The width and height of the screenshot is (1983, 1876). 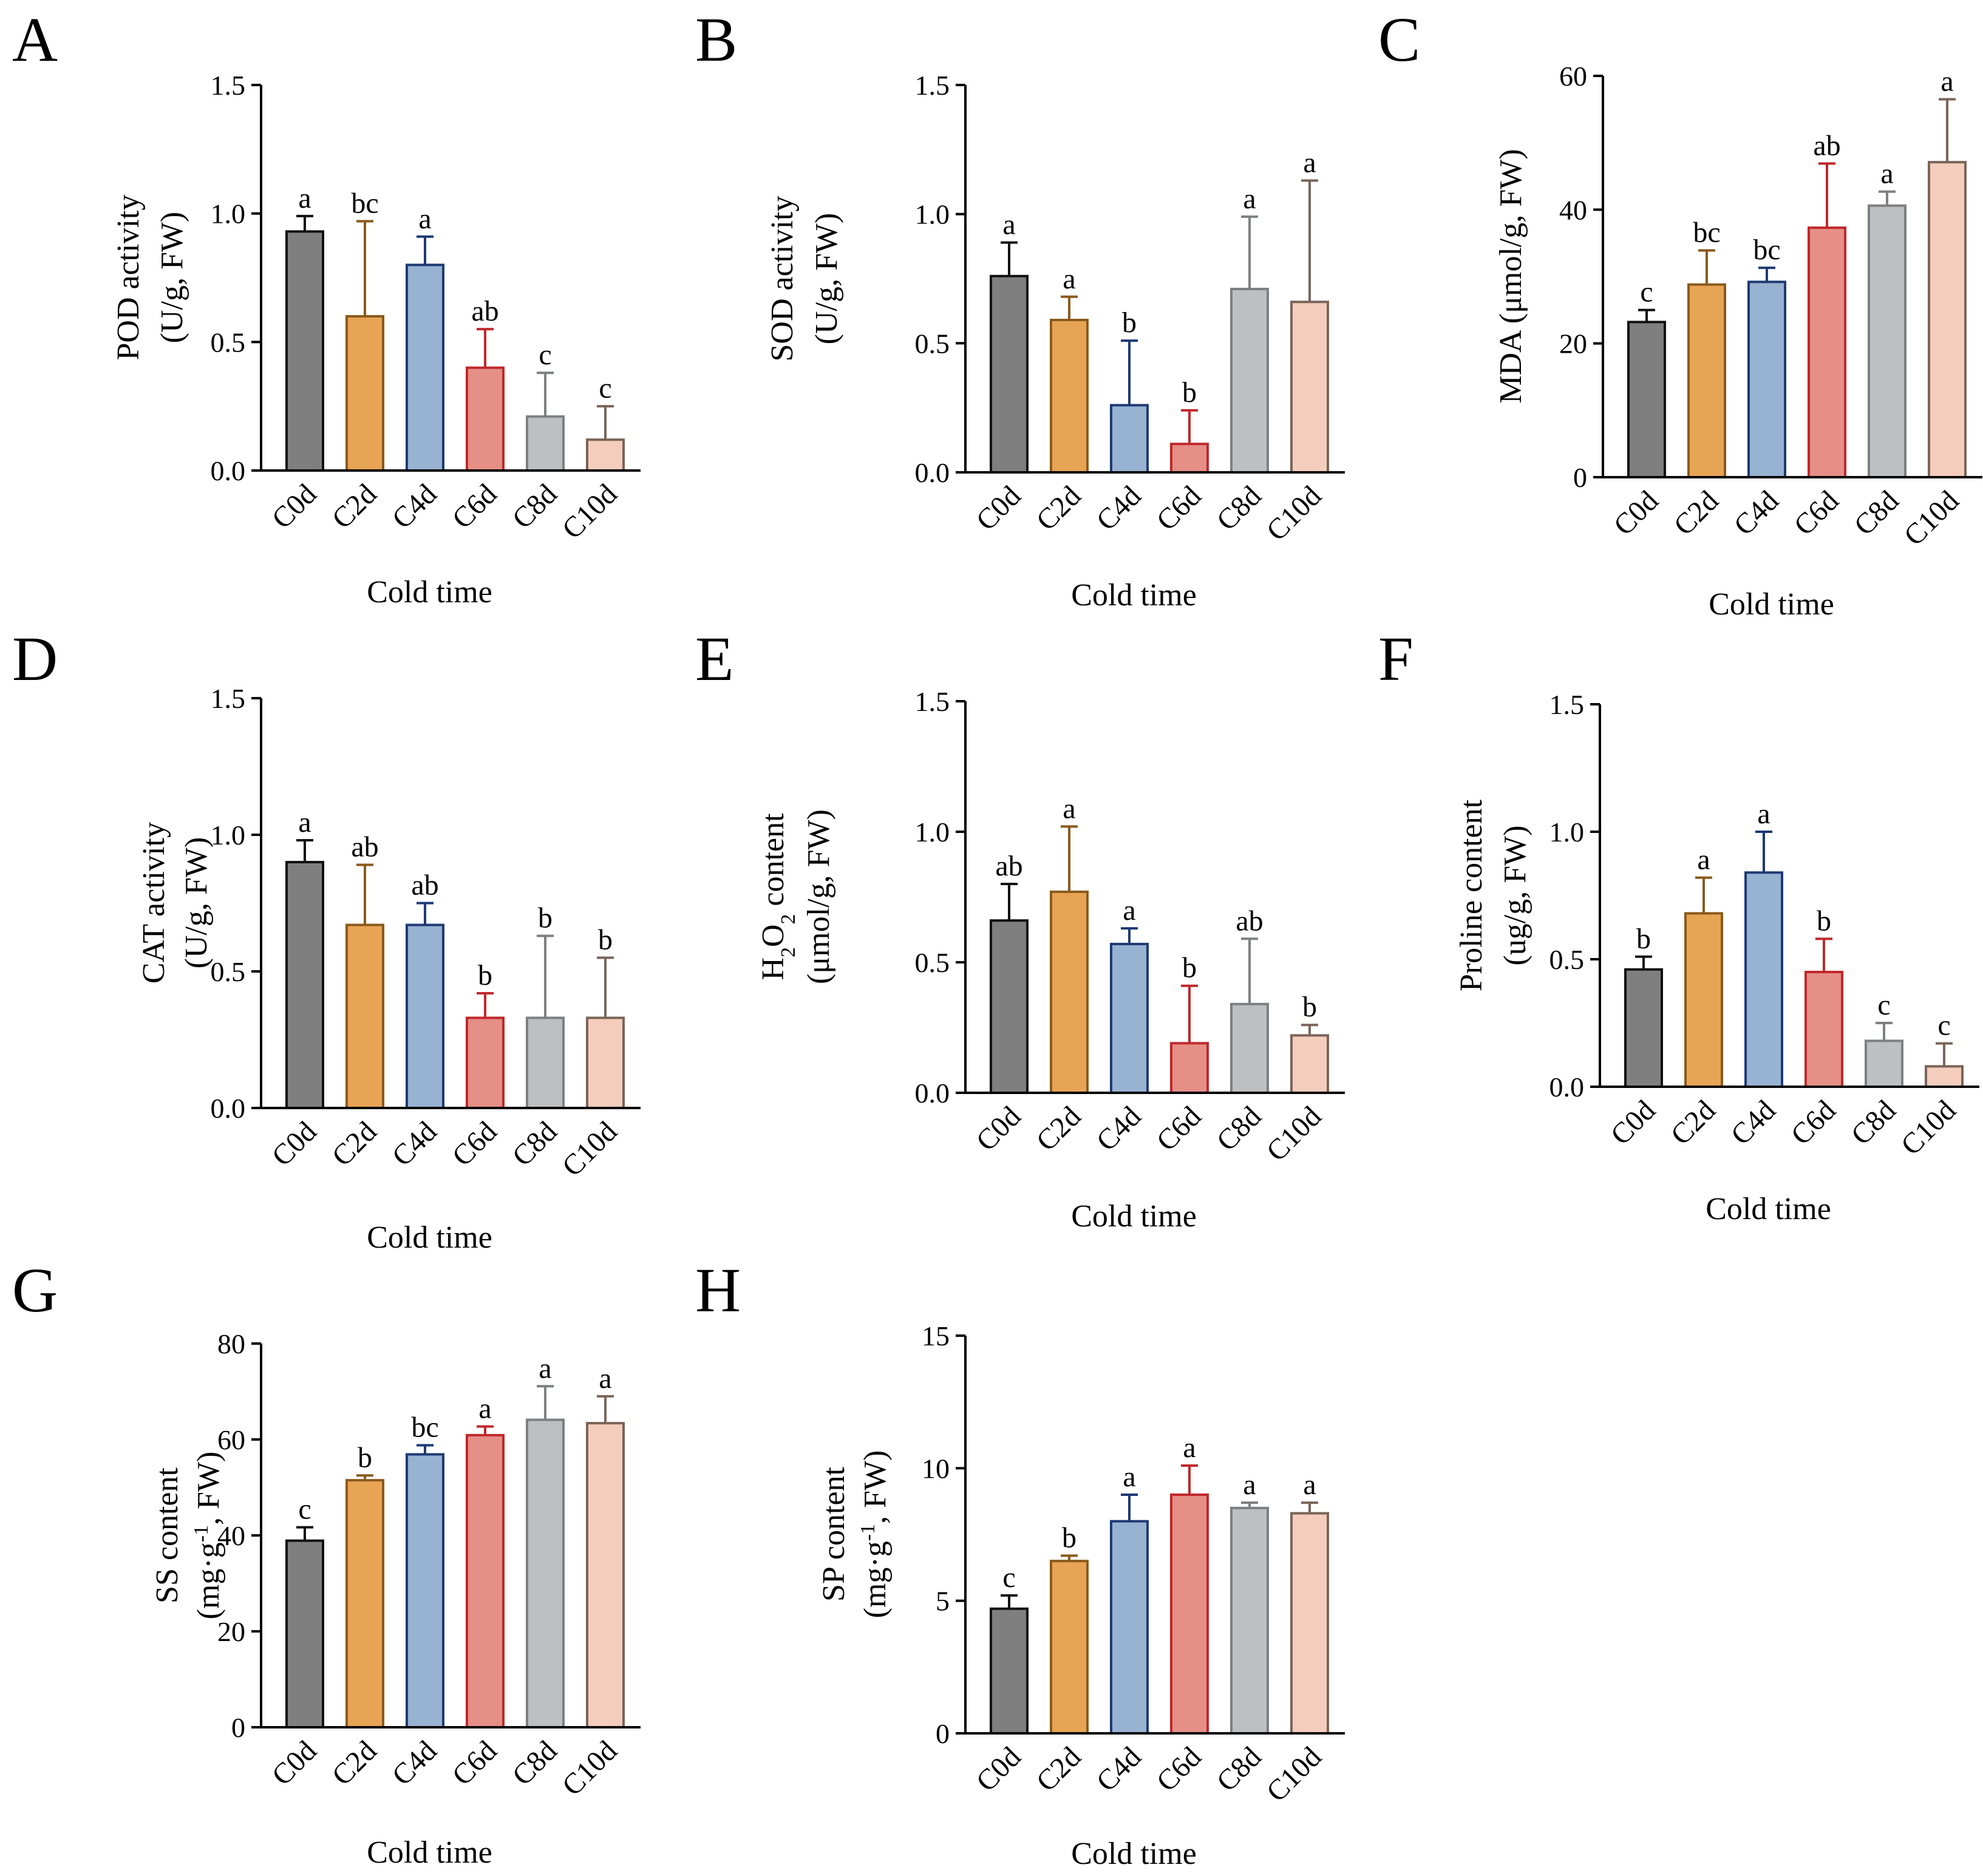 What do you see at coordinates (154, 903) in the screenshot?
I see `y-axis-title: CAT activity` at bounding box center [154, 903].